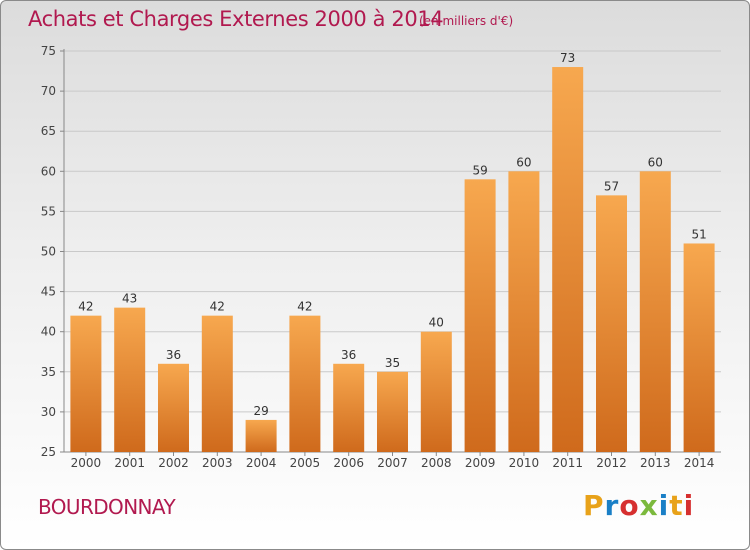 The image size is (750, 550). I want to click on y-tick-label: 45, so click(48, 292).